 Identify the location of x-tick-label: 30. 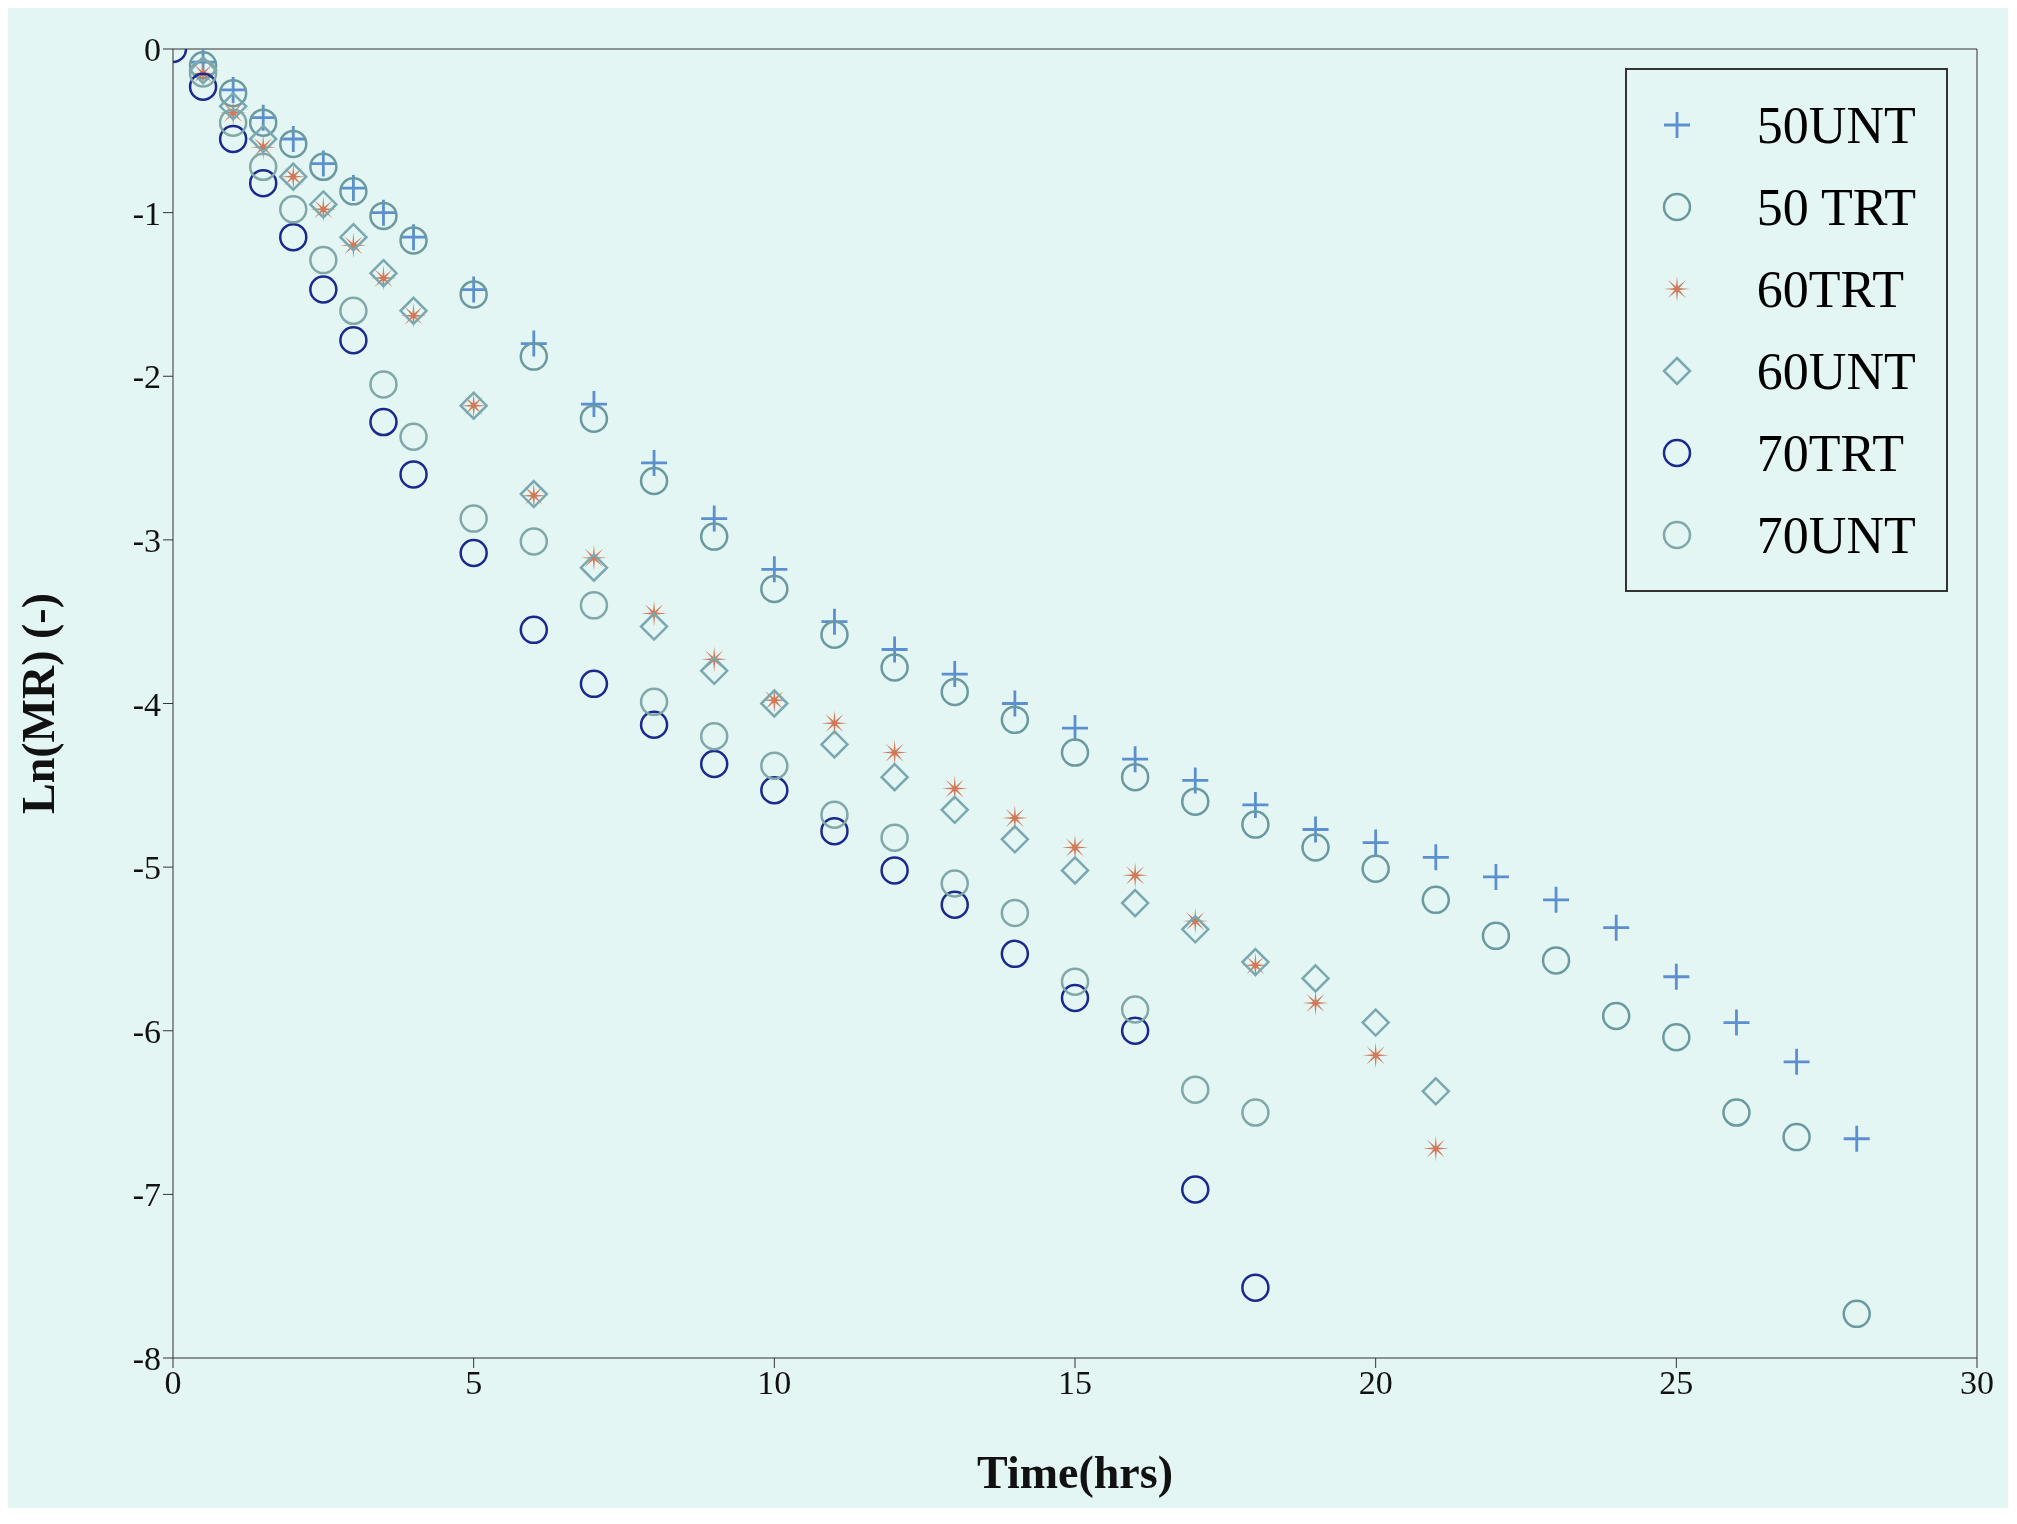
(1977, 1383).